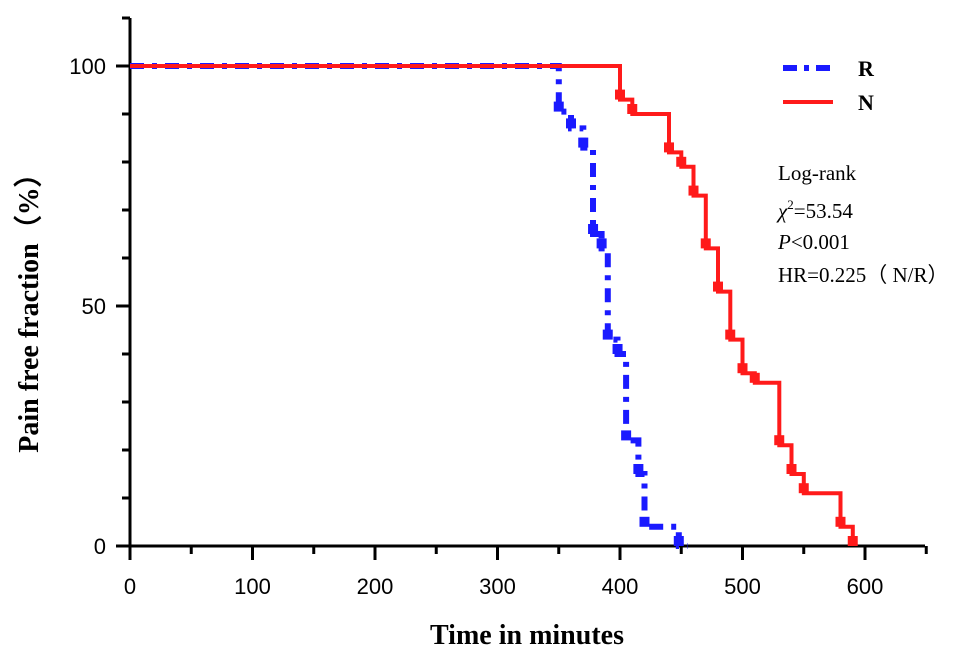  What do you see at coordinates (620, 586) in the screenshot?
I see `x-tick-label: 400` at bounding box center [620, 586].